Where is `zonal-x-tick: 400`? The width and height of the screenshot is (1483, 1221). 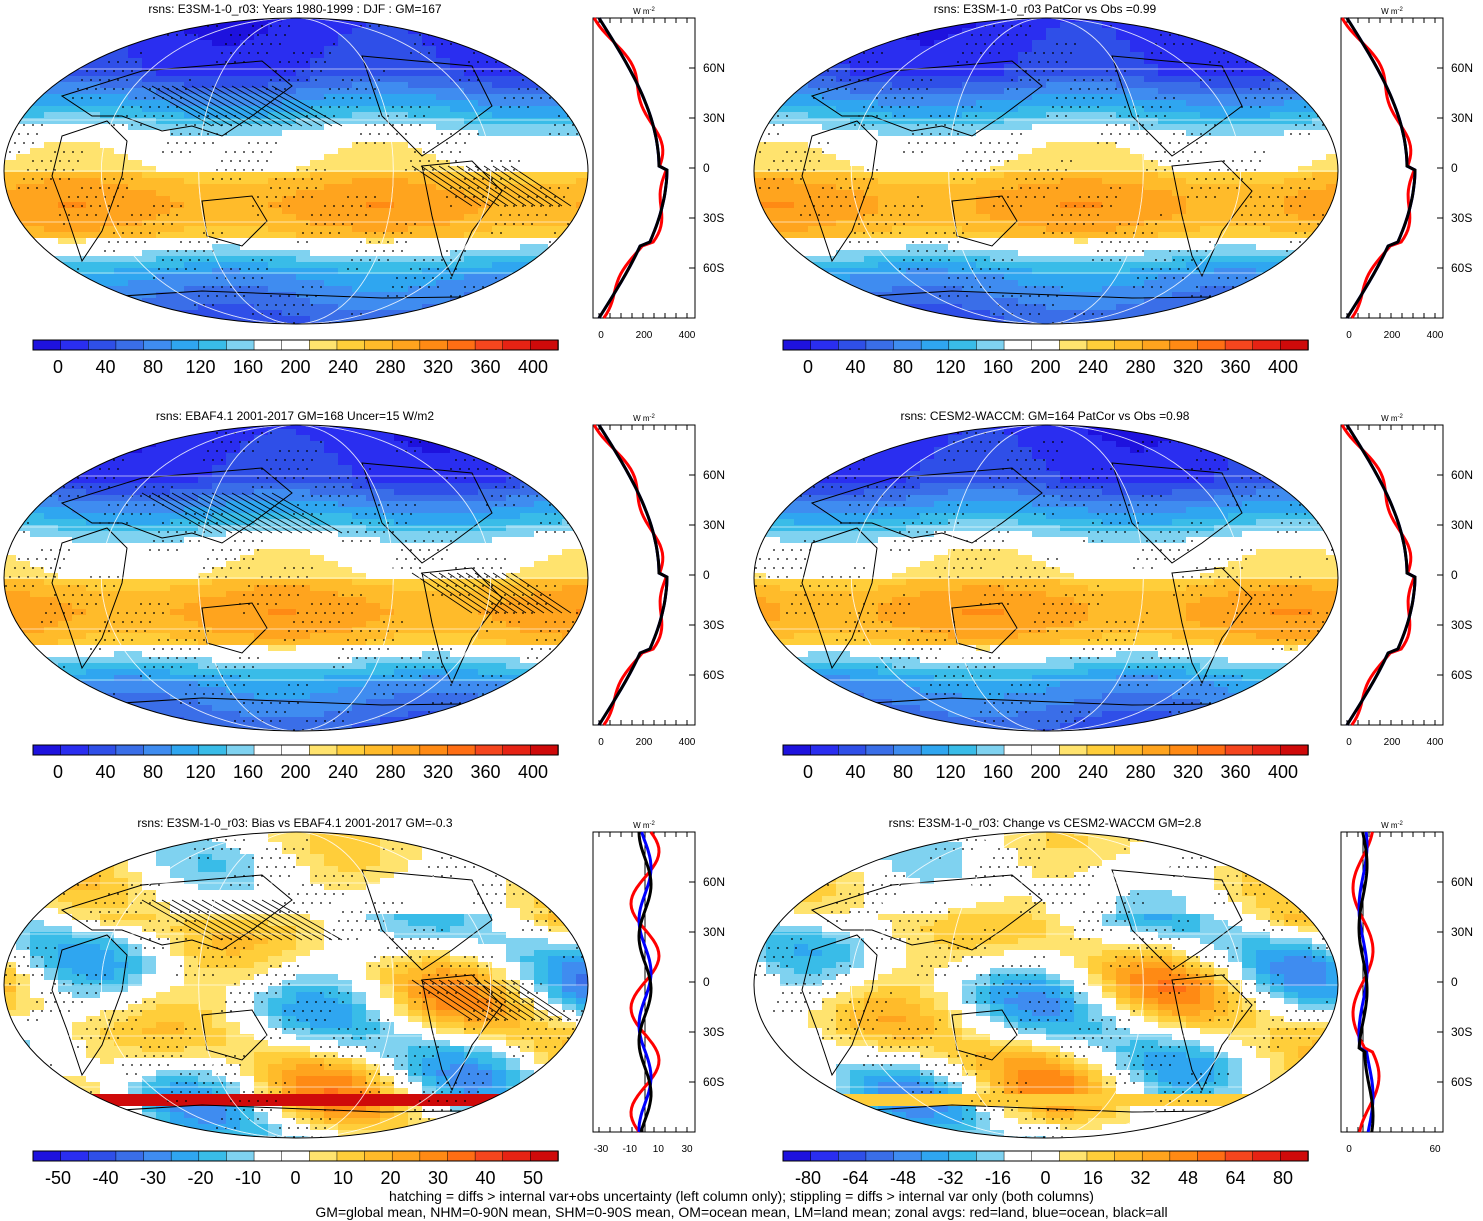
zonal-x-tick: 400 is located at coordinates (687, 335).